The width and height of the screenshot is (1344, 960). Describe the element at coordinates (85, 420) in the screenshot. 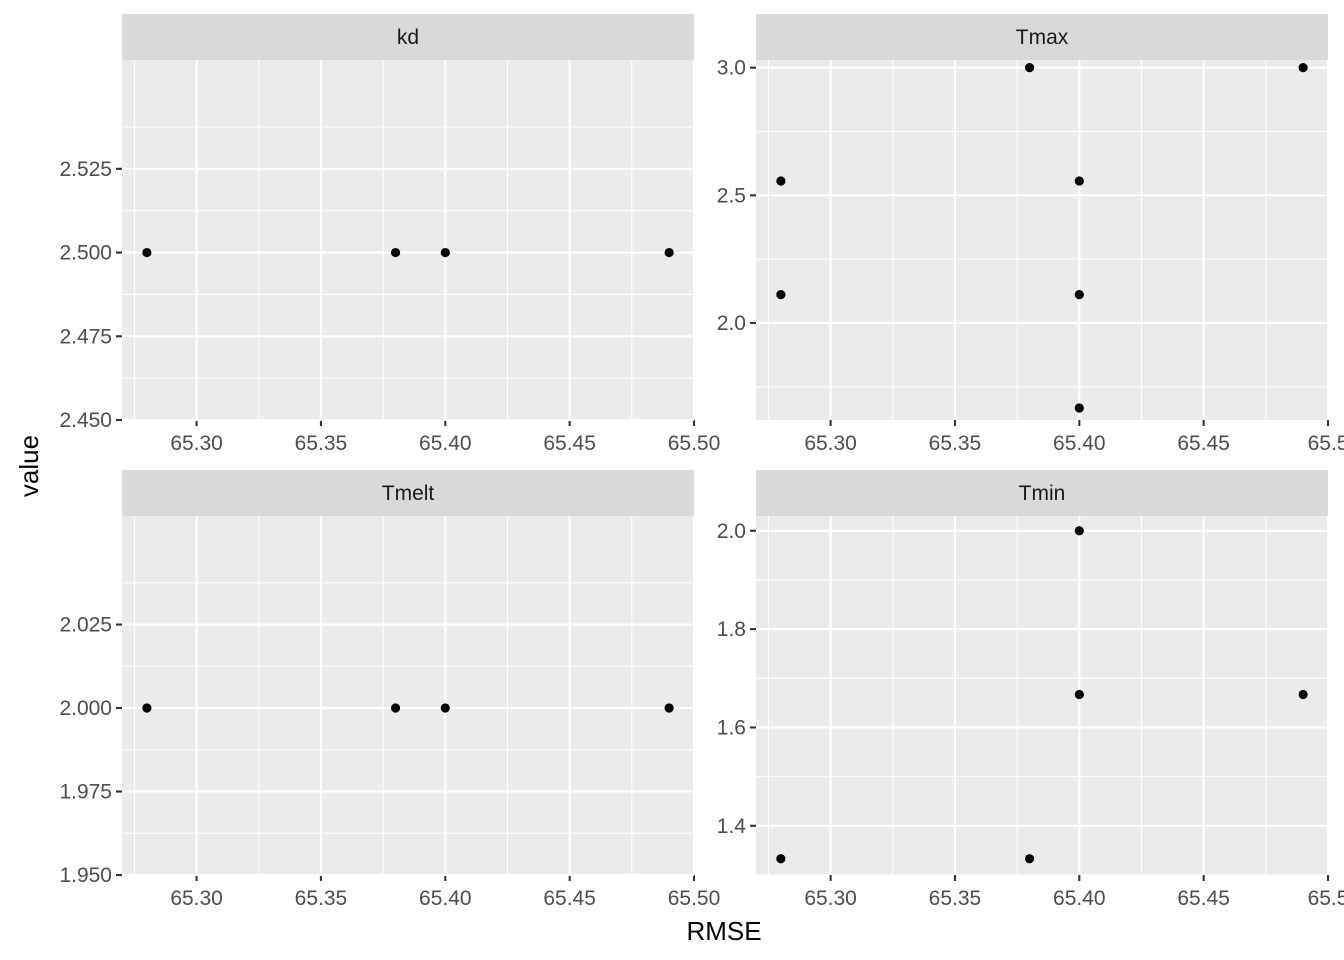

I see `y-tick-label: 2.450` at that location.